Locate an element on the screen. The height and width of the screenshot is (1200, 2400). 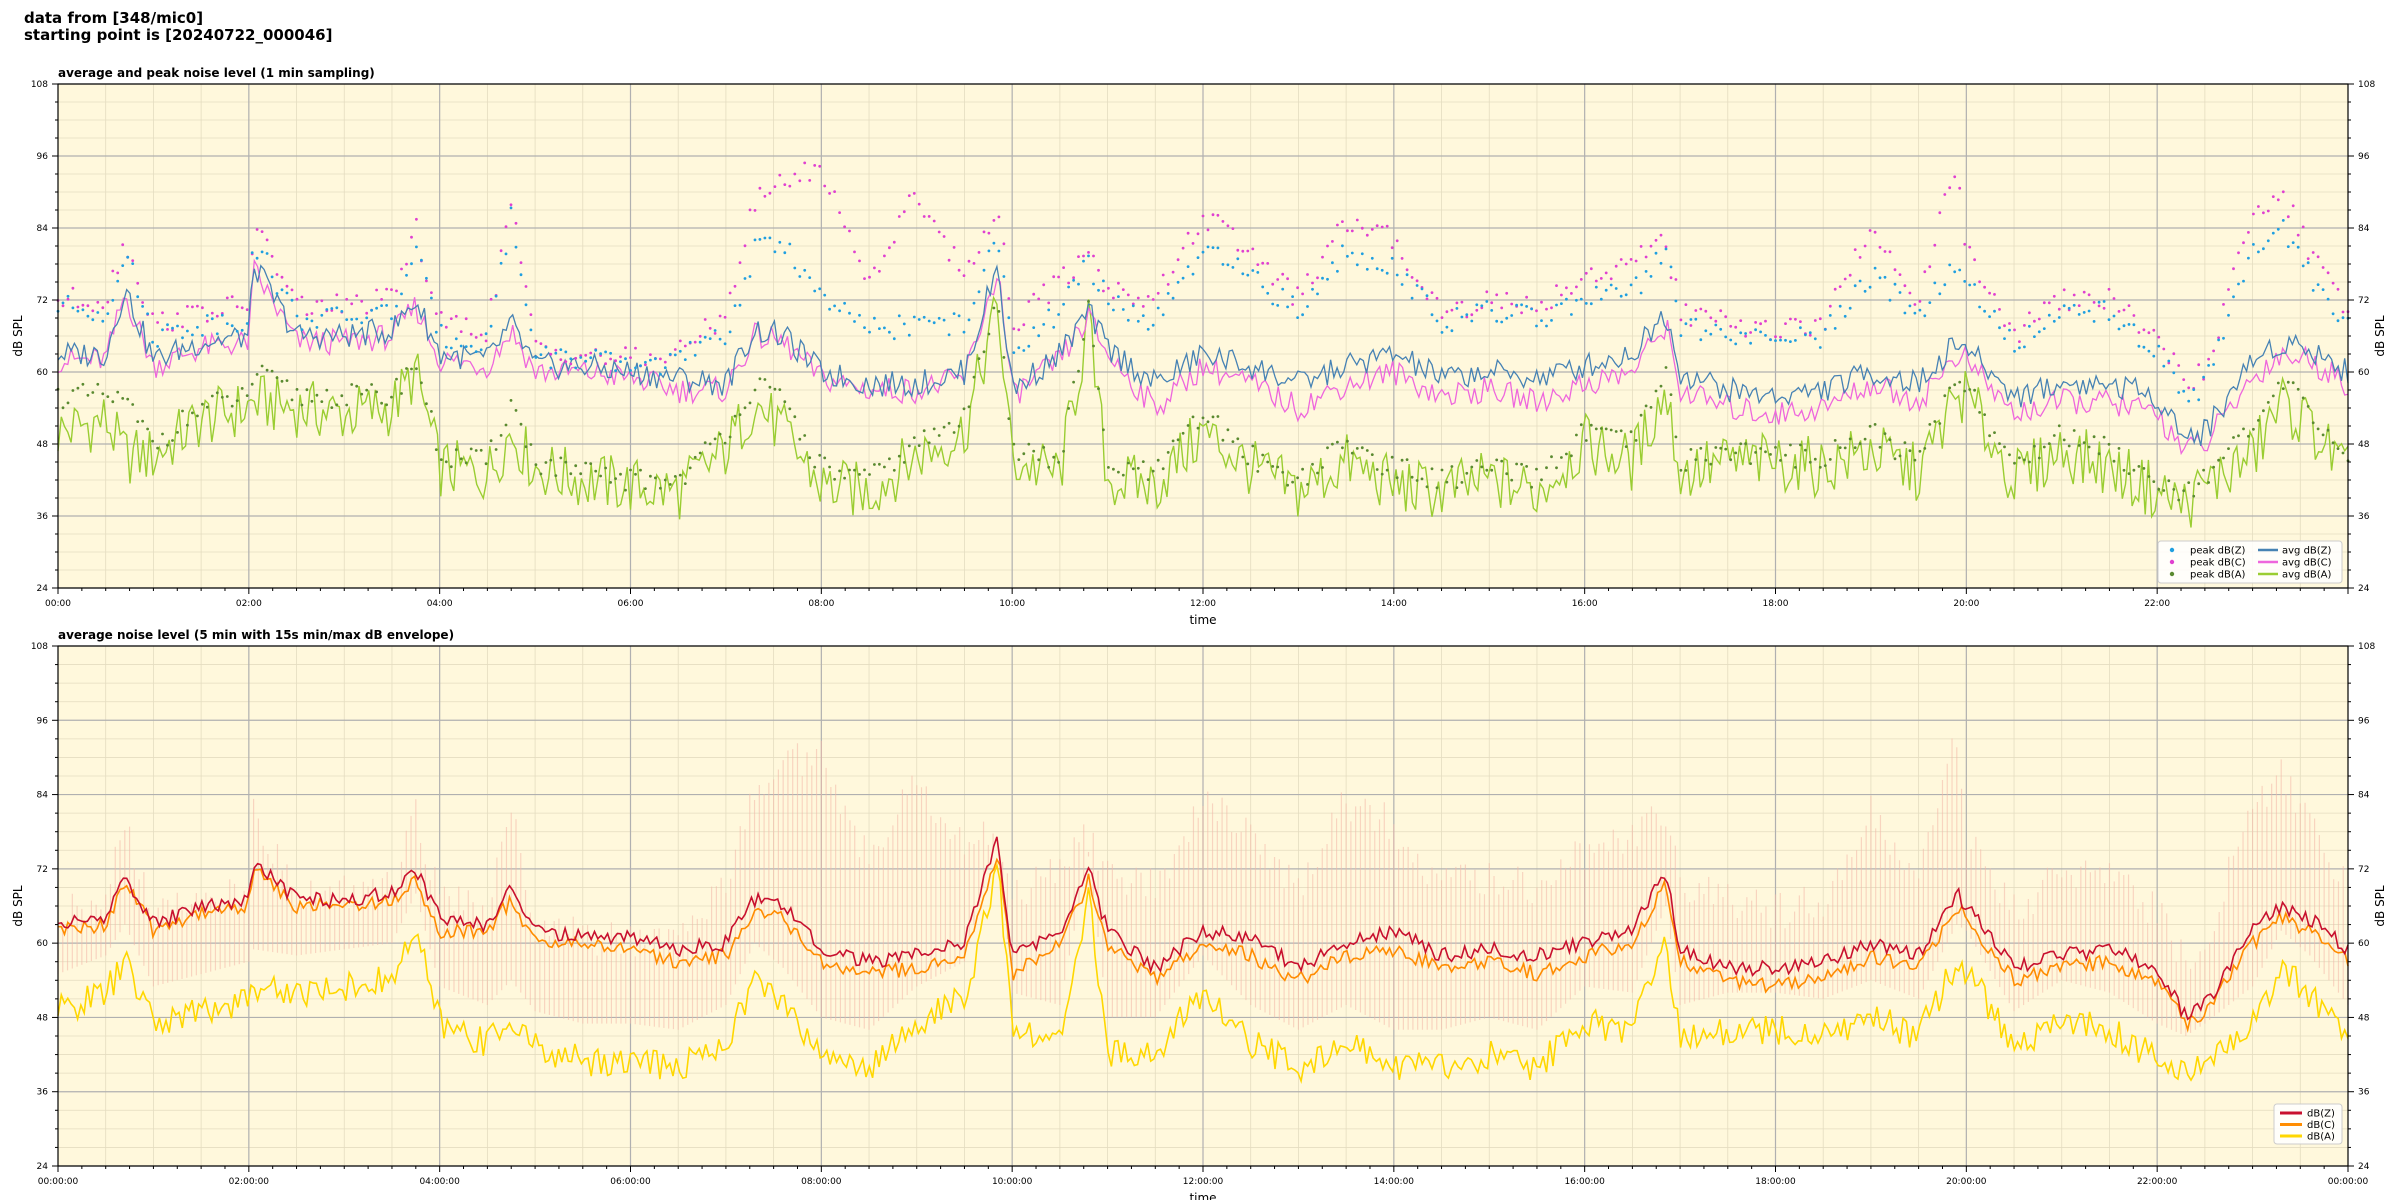
x-tick-label: 20:00:00 is located at coordinates (1966, 1182).